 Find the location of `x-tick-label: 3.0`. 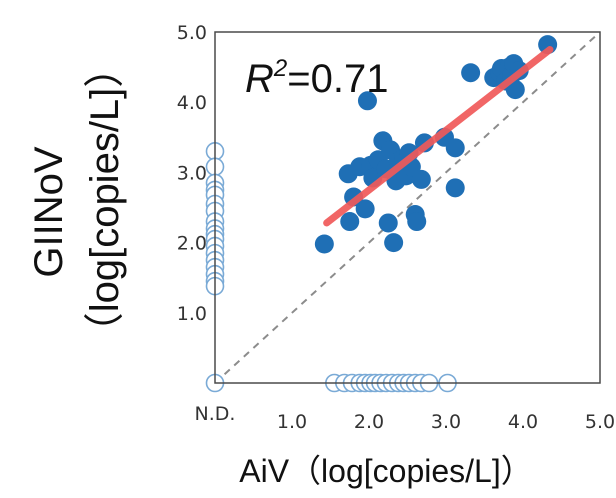

x-tick-label: 3.0 is located at coordinates (446, 422).